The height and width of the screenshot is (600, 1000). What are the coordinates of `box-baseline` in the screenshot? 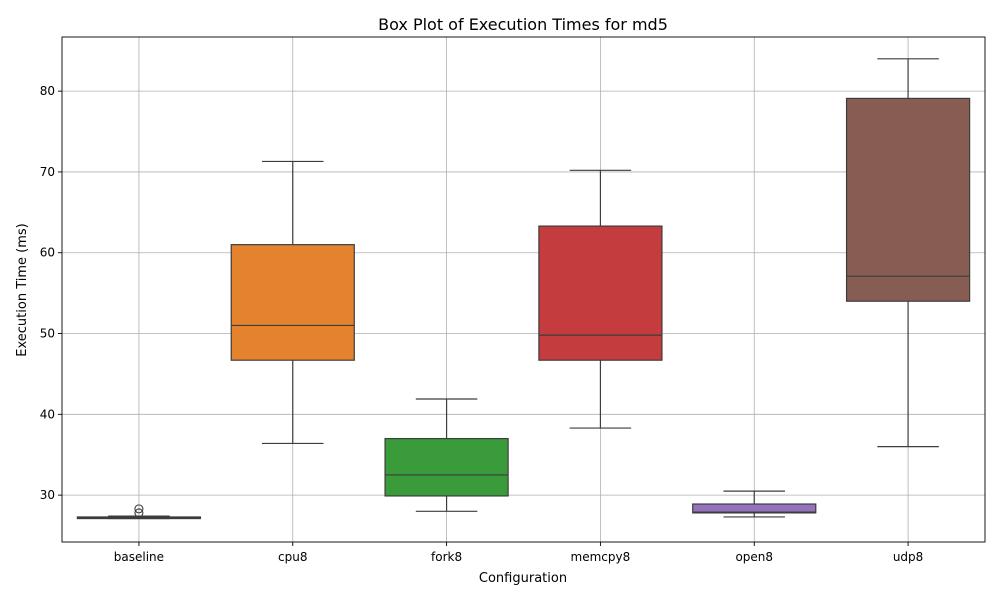 It's located at (139, 512).